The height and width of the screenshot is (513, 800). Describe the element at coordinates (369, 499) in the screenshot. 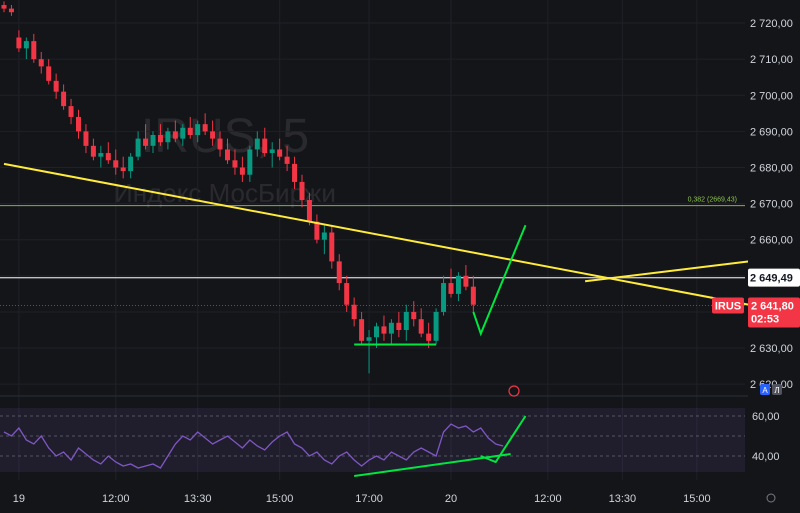

I see `x-tick-label: 17:00` at that location.